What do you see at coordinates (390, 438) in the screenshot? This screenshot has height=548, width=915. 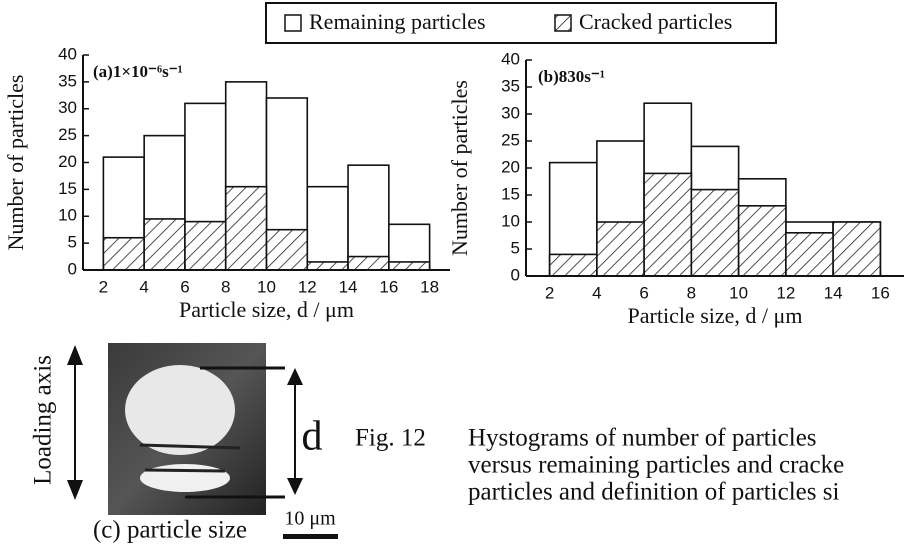 I see `caption-number: Fig. 12` at bounding box center [390, 438].